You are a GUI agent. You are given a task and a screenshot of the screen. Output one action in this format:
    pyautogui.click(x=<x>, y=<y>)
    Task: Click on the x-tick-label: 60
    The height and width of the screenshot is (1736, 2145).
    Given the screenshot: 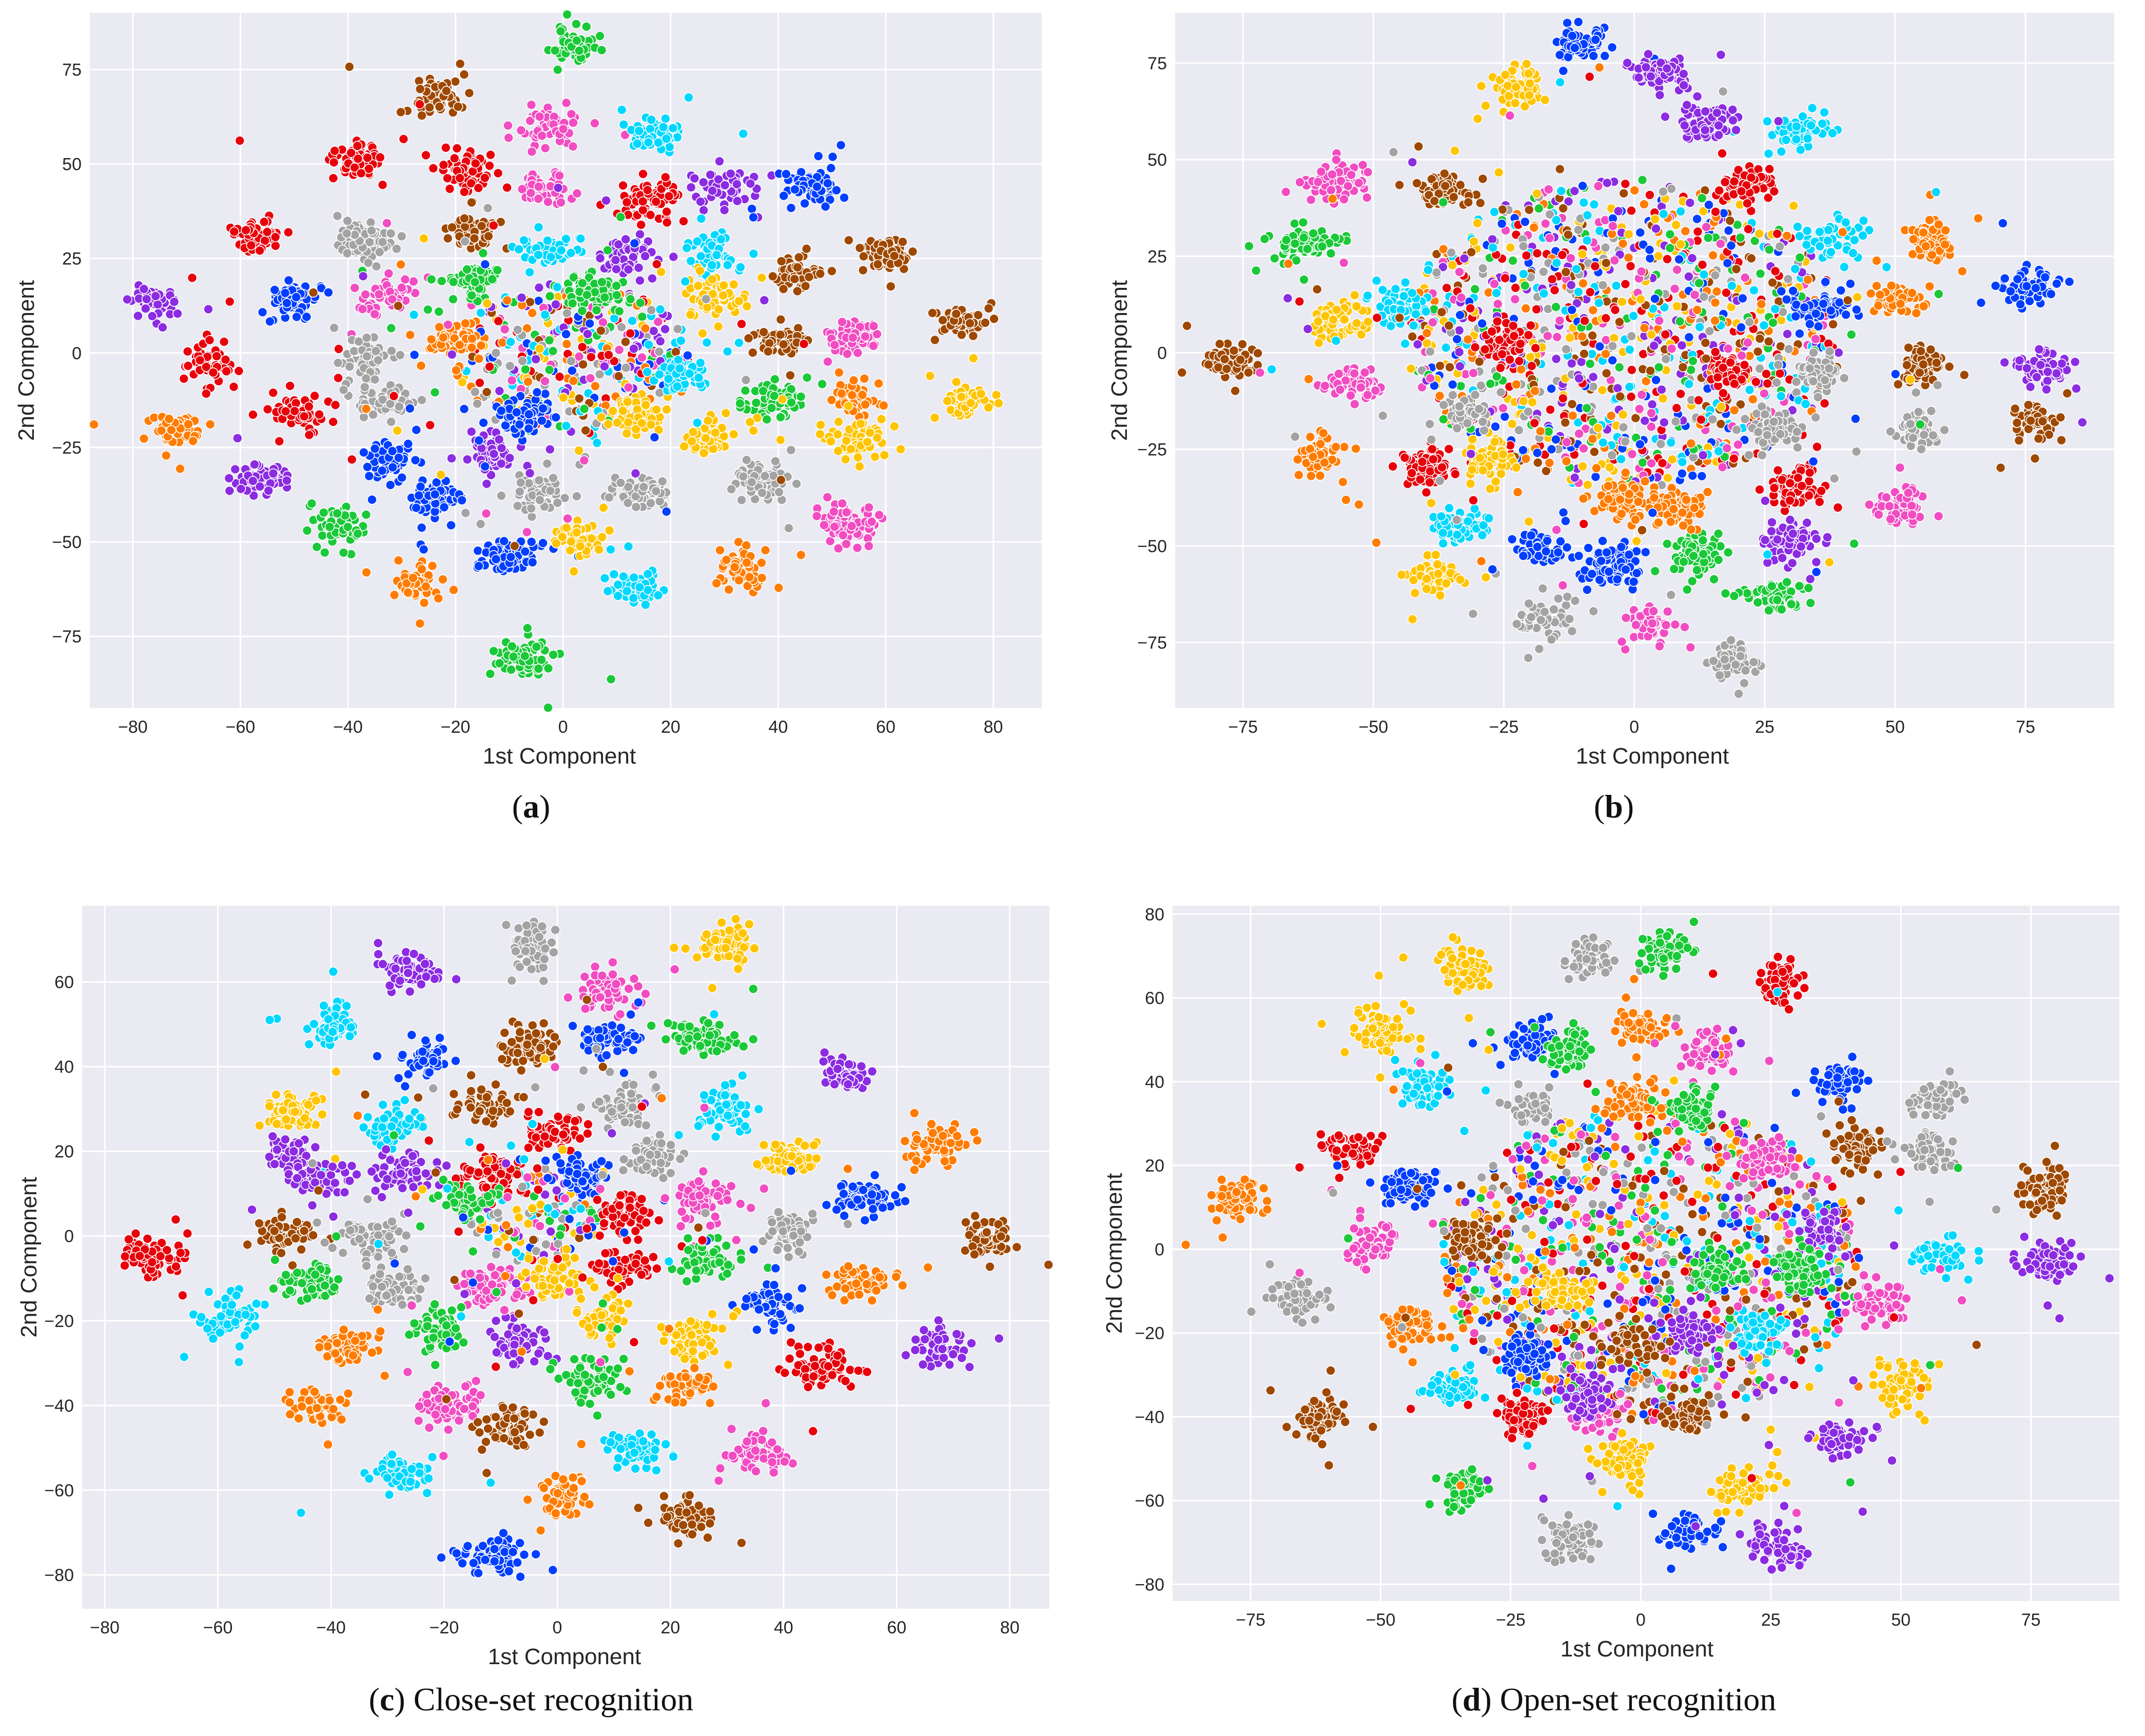 What is the action you would take?
    pyautogui.click(x=886, y=727)
    